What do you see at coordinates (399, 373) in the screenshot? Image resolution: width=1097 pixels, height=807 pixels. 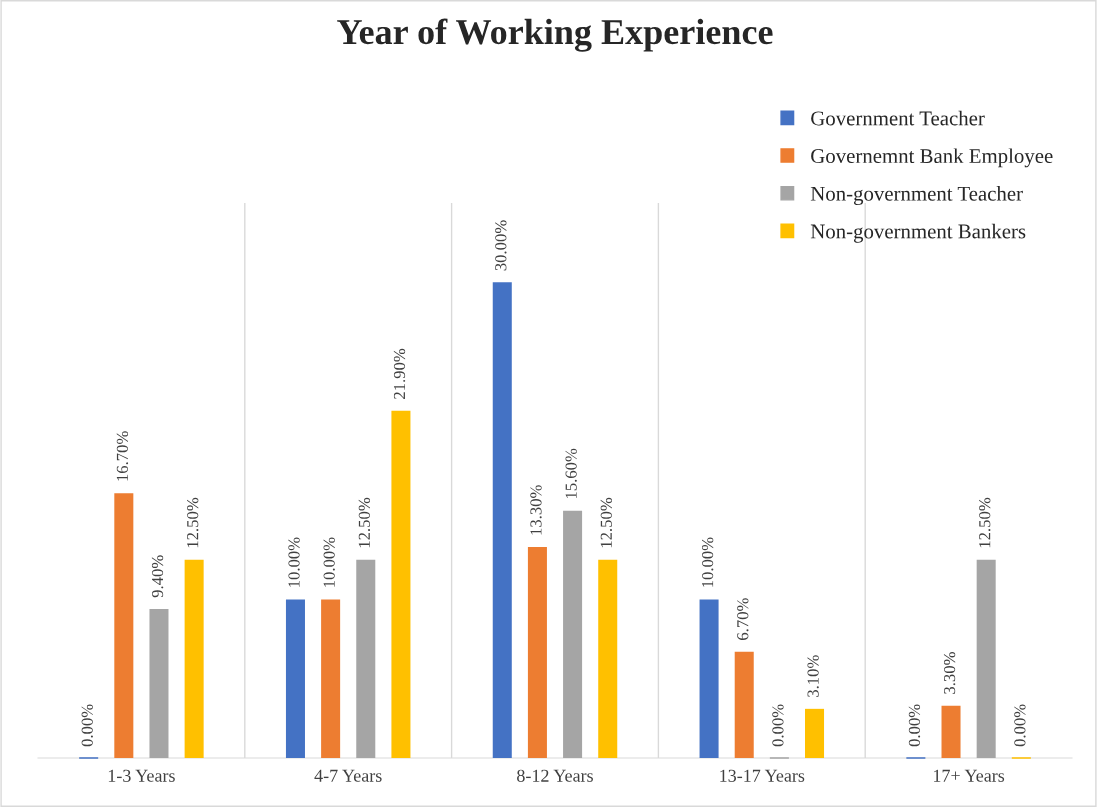 I see `data-label: 21.90%` at bounding box center [399, 373].